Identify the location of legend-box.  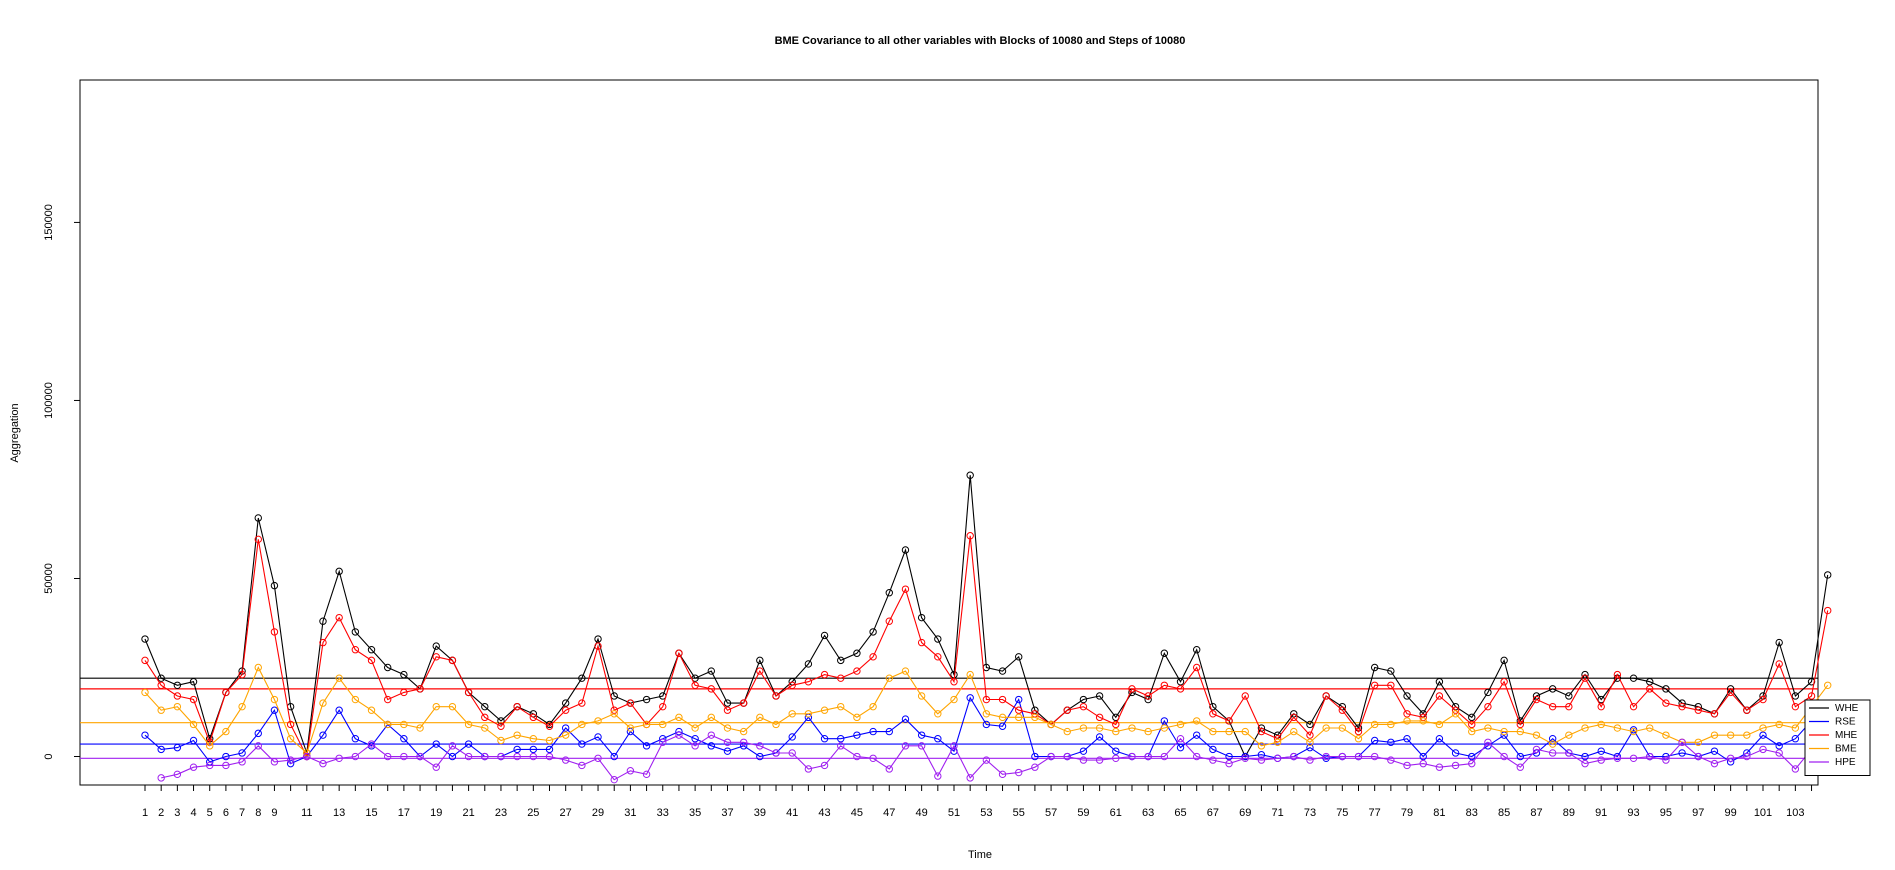
(1837, 737).